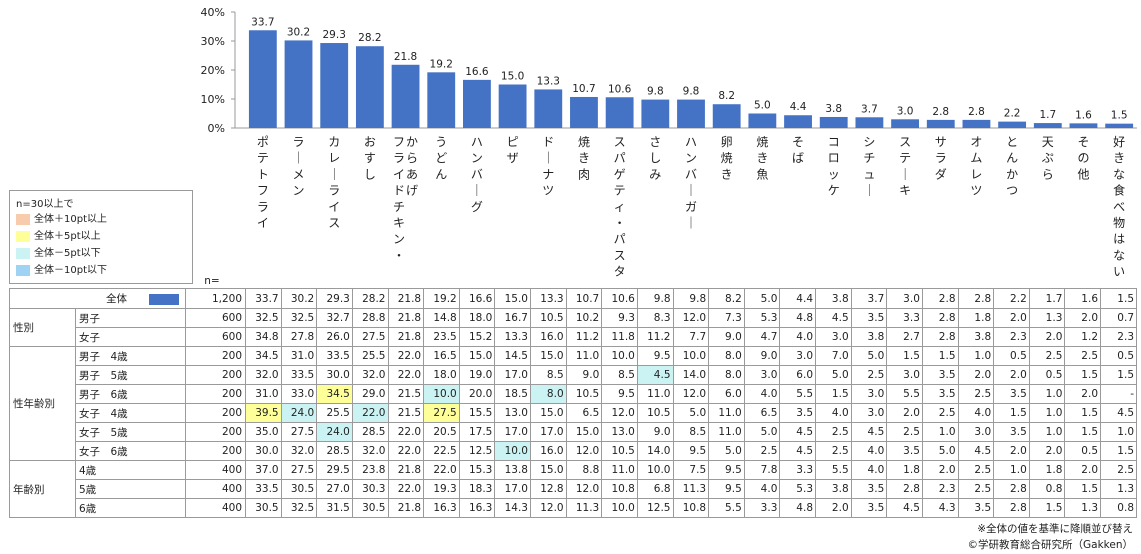  Describe the element at coordinates (1119, 207) in the screenshot. I see `category-label-char: べ` at that location.